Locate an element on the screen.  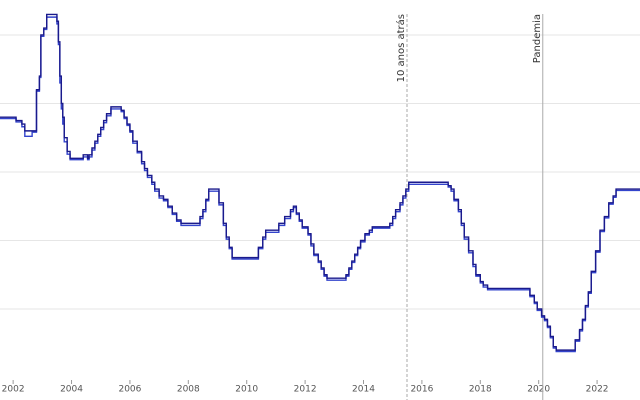
x-tick-label: 2004 is located at coordinates (71, 390).